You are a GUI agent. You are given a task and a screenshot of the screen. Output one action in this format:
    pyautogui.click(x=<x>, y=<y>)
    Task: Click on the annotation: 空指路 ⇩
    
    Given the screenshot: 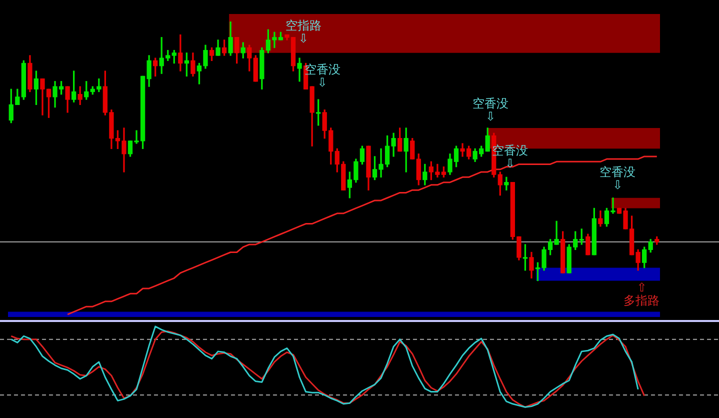 What is the action you would take?
    pyautogui.click(x=303, y=32)
    